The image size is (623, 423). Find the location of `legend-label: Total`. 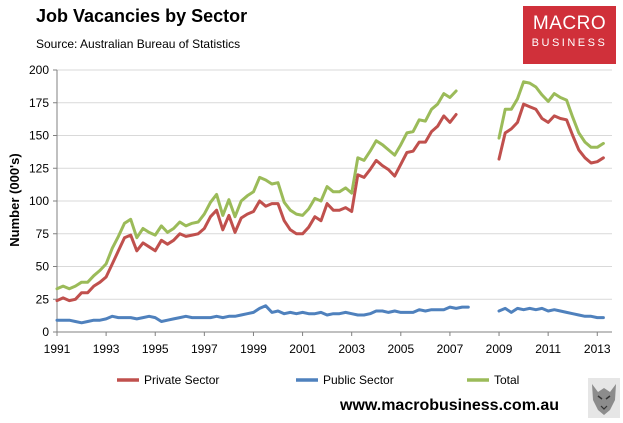

legend-label: Total is located at coordinates (506, 380).